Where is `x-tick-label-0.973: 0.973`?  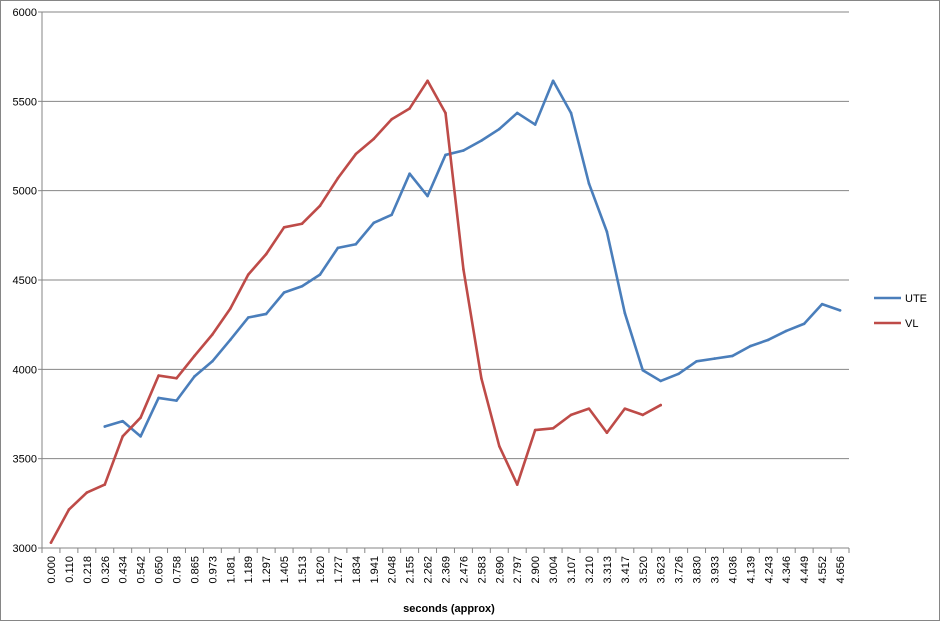 x-tick-label-0.973: 0.973 is located at coordinates (213, 570).